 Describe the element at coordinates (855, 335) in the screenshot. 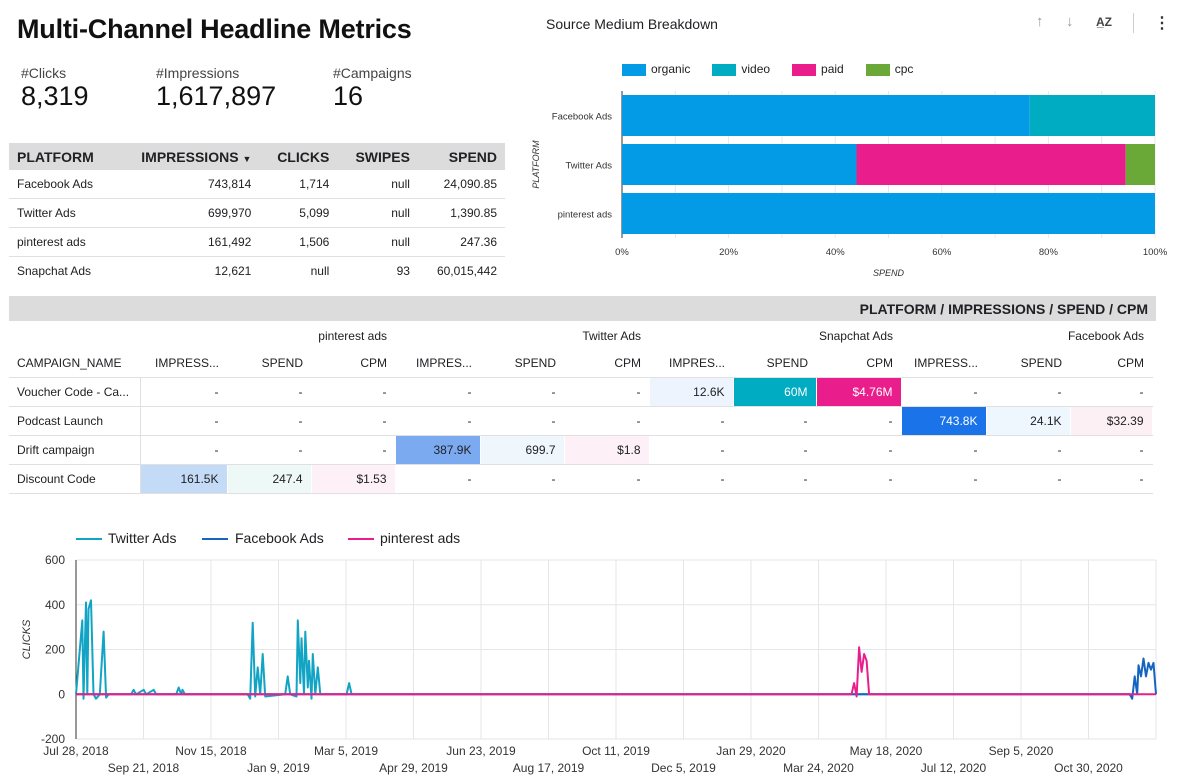

I see `pivot-group-header: Snapchat Ads` at that location.